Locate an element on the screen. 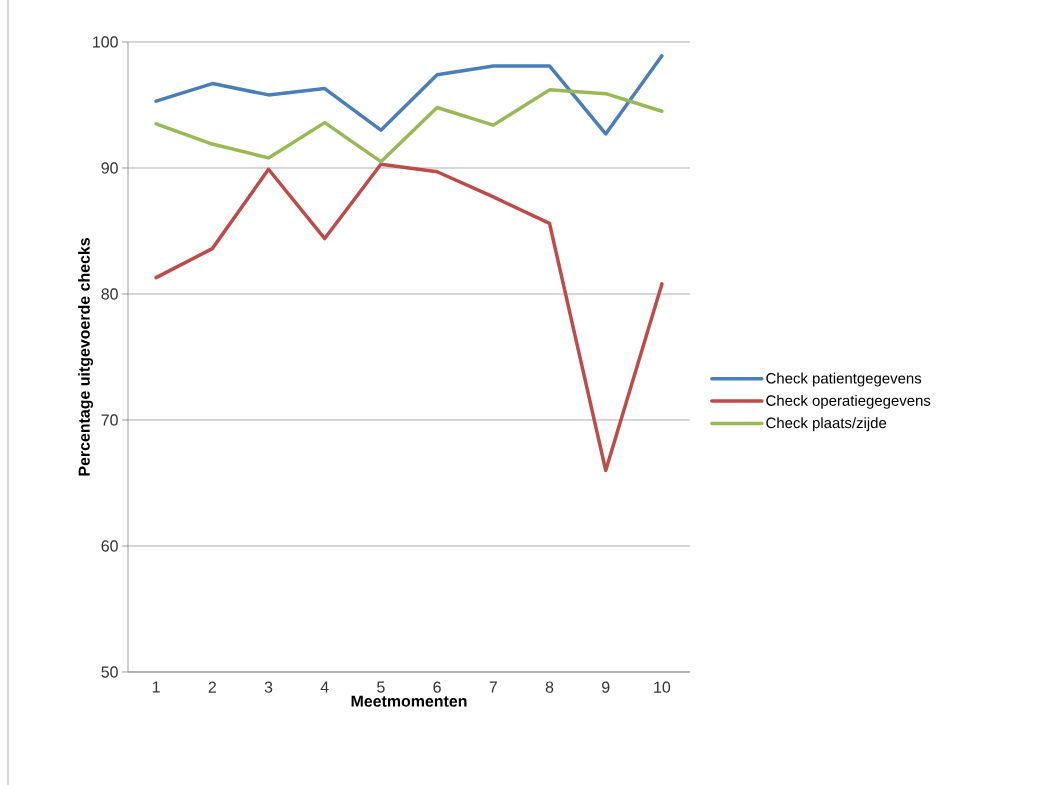 The image size is (1052, 785). y-tick-label: 50 is located at coordinates (109, 672).